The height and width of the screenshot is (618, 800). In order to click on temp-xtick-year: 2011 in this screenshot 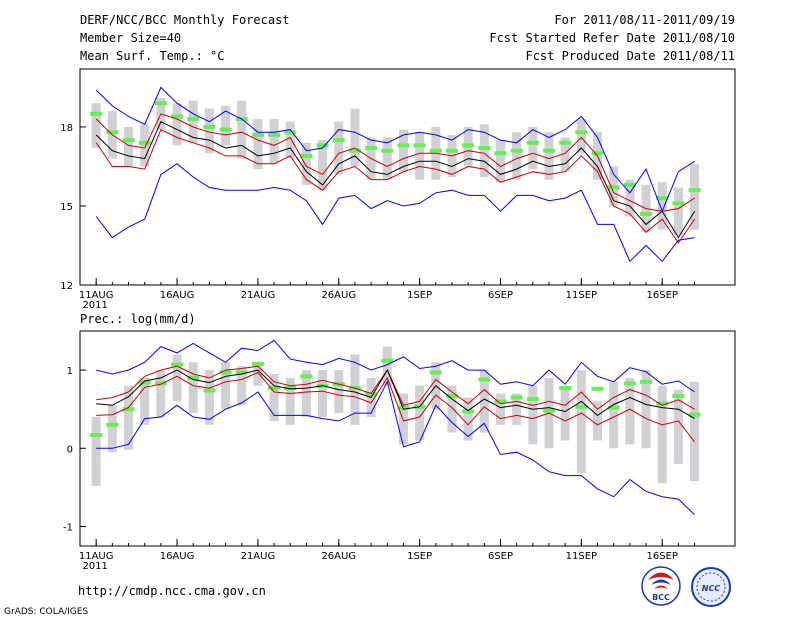, I will do `click(94, 305)`.